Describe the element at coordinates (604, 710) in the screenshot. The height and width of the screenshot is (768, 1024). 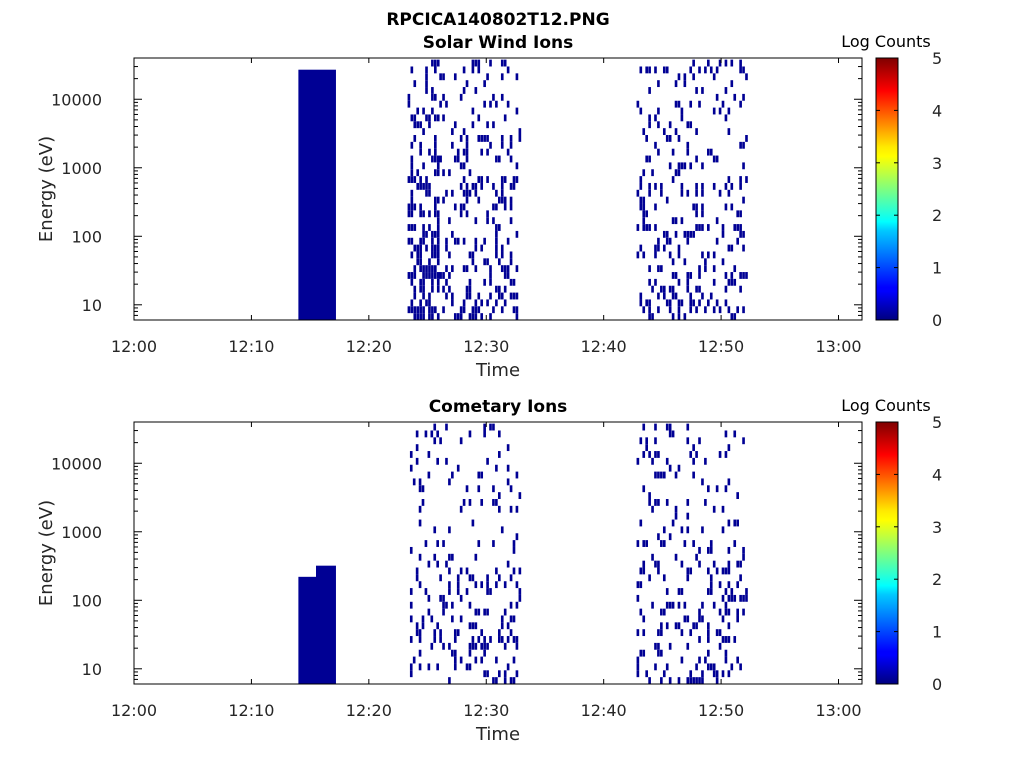
I see `x-tick-label: 12:40` at that location.